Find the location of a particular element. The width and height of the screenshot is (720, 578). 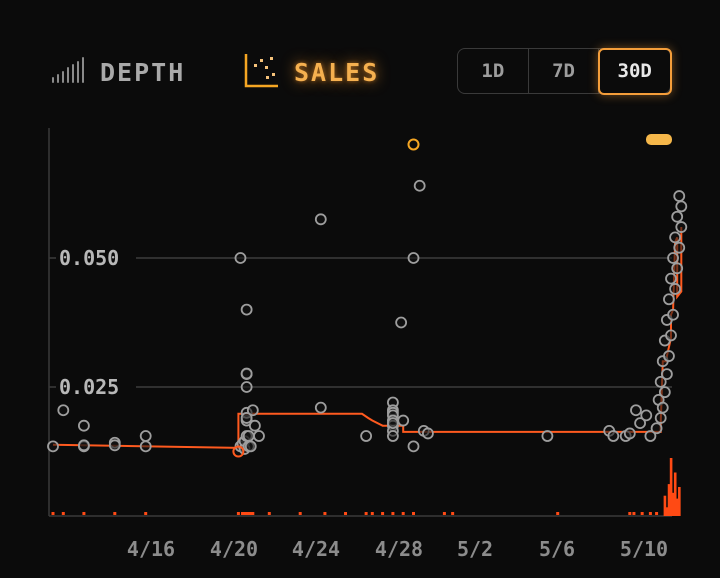

sale-cluster-top is located at coordinates (659, 139).